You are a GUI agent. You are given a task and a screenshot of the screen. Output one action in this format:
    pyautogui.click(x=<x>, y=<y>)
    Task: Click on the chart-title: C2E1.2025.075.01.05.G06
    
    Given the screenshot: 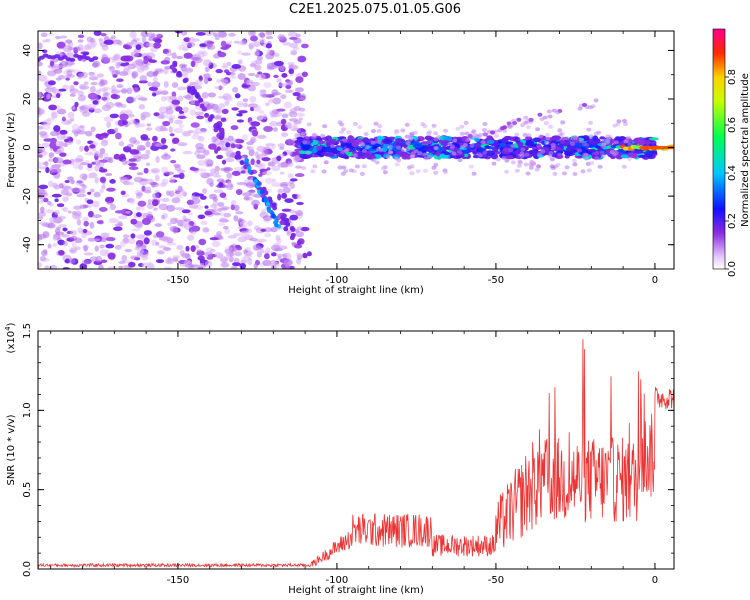 What is the action you would take?
    pyautogui.click(x=375, y=9)
    